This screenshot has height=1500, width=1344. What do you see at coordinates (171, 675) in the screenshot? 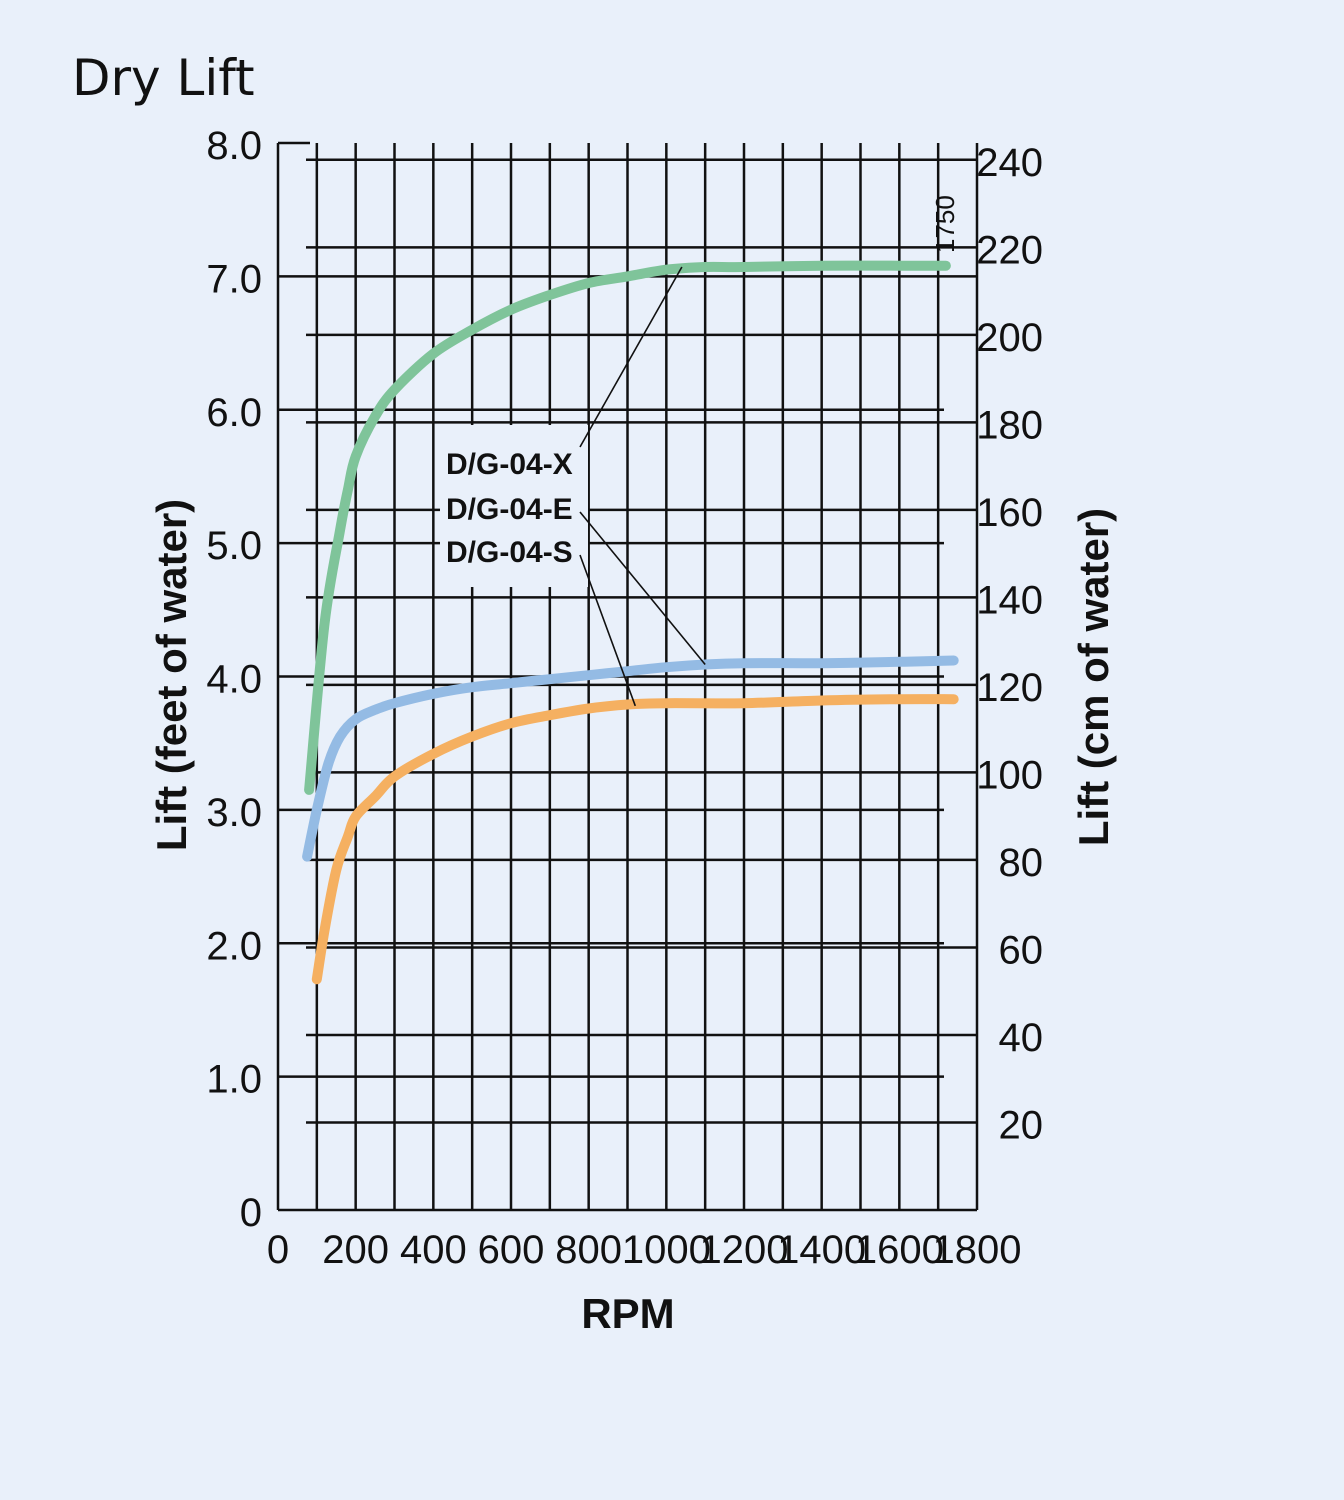
I see `y-axis-label: Lift (feet of water)` at bounding box center [171, 675].